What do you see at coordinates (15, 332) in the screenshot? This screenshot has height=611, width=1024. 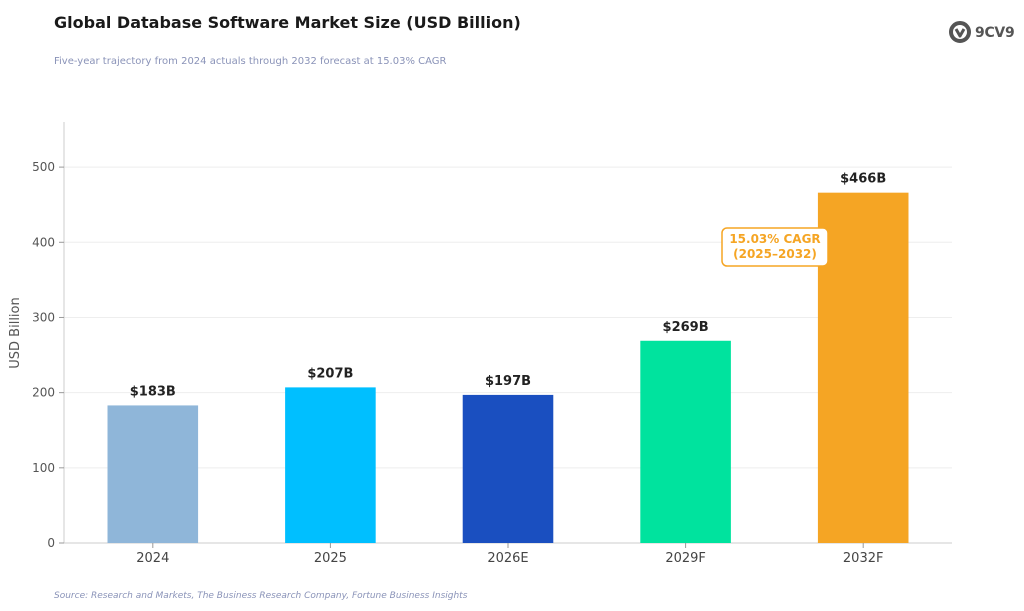 I see `y-axis-title: USD Billion` at bounding box center [15, 332].